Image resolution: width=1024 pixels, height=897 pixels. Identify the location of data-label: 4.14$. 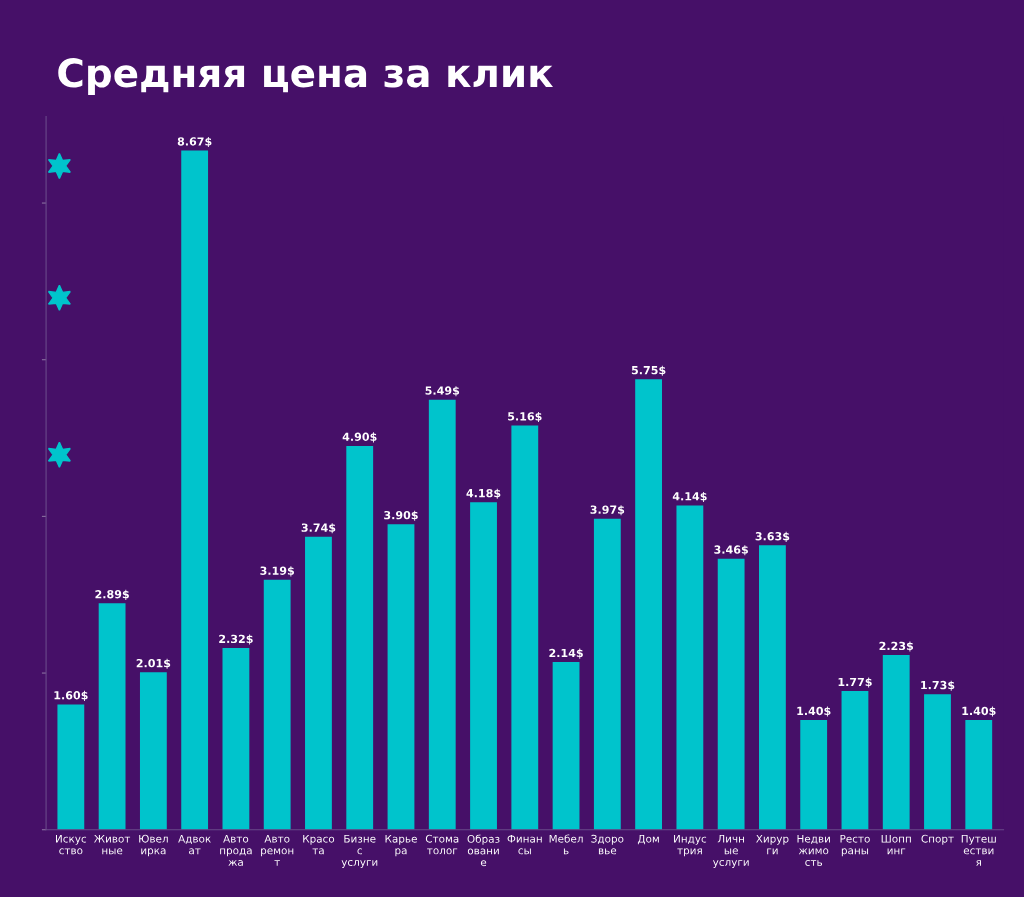
(689, 496).